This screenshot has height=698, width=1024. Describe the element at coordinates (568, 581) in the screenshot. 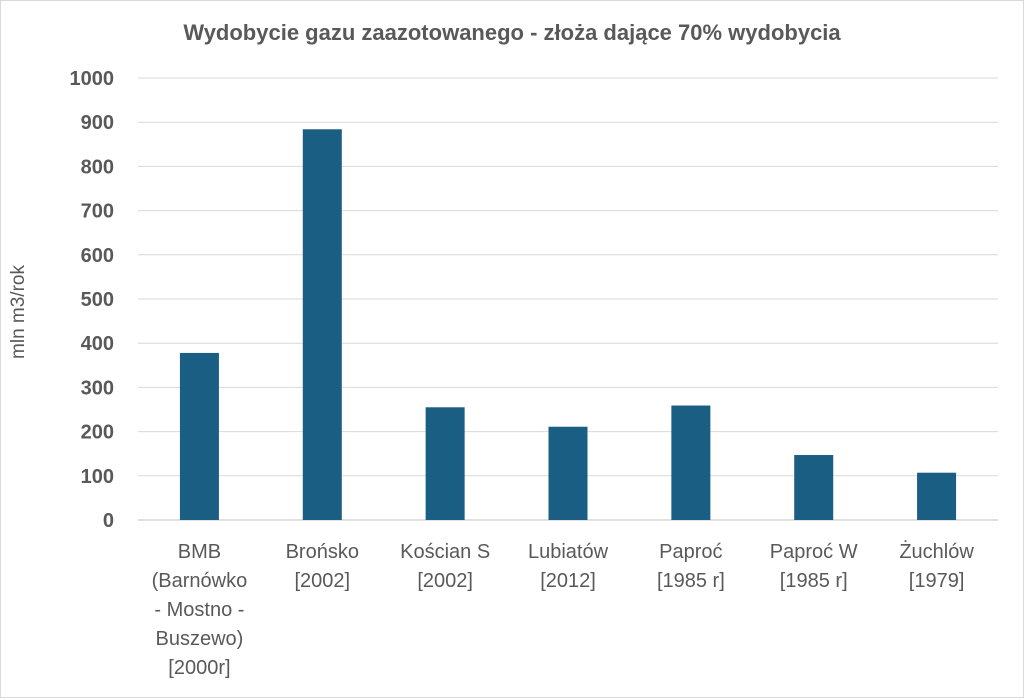

I see `x-tick-label: [2012]` at that location.